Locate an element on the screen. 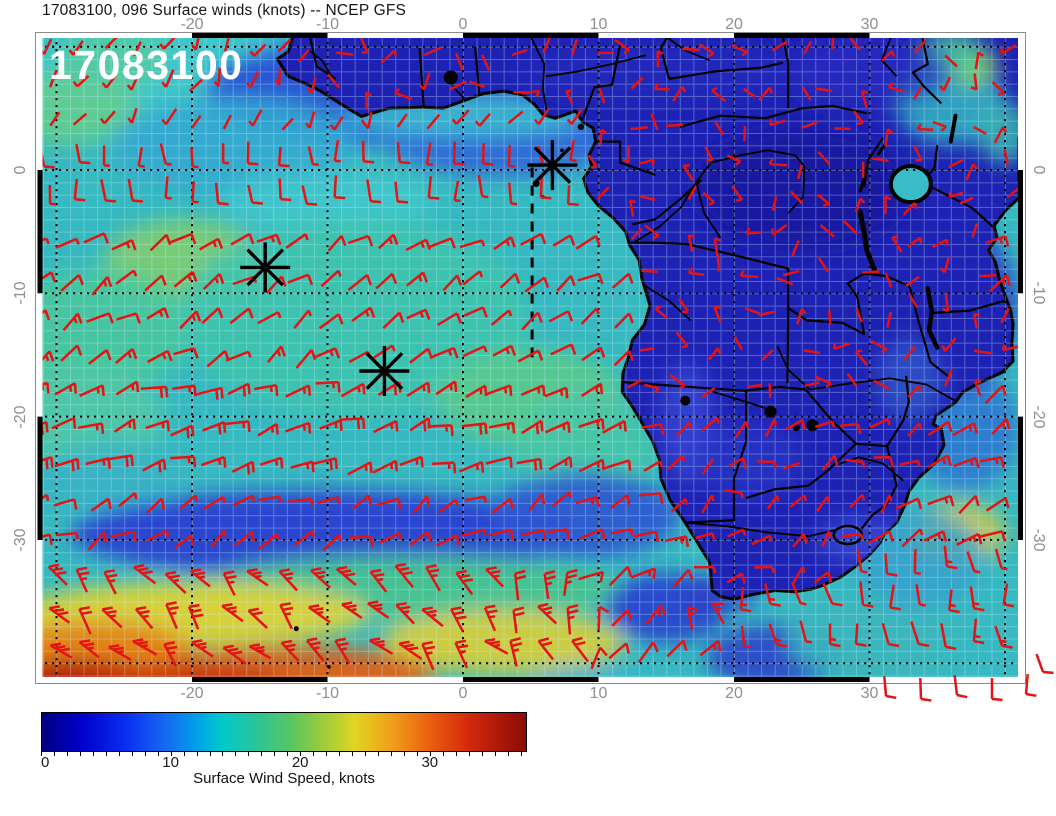 Image resolution: width=1056 pixels, height=816 pixels. lake-tanganyika is located at coordinates (867, 241).